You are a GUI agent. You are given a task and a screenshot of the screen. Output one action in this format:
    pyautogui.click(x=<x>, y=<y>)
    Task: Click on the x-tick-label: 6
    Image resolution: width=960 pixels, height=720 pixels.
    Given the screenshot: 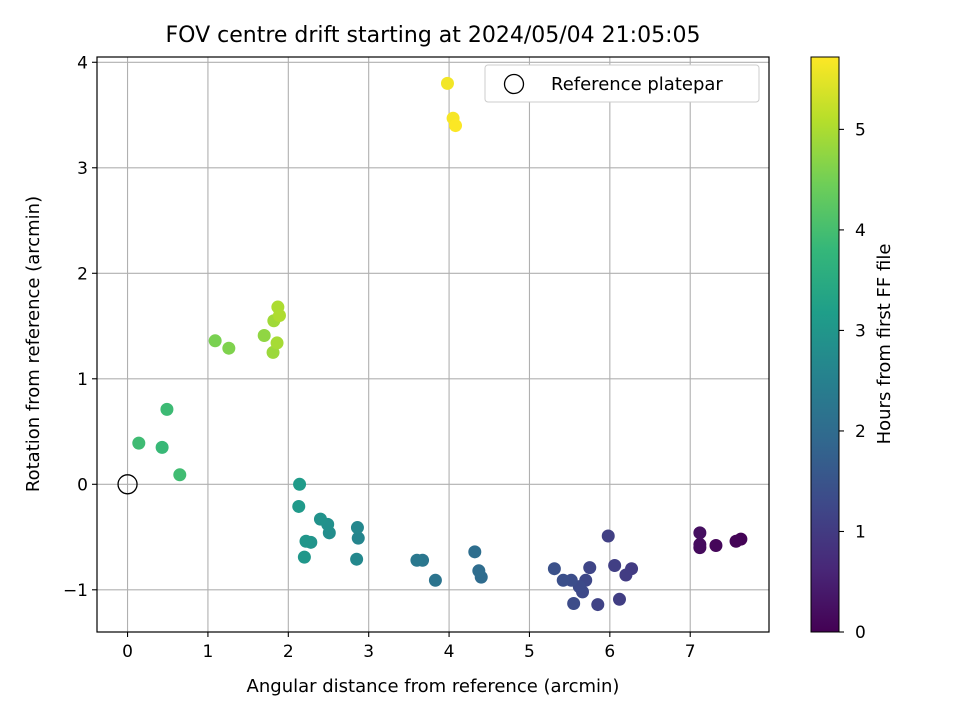 What is the action you would take?
    pyautogui.click(x=609, y=652)
    